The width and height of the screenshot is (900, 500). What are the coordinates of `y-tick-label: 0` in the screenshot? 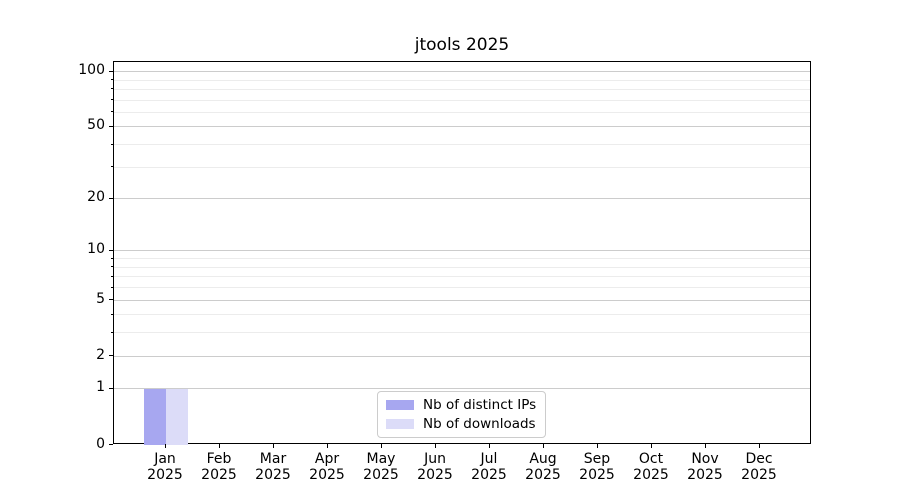 It's located at (100, 443).